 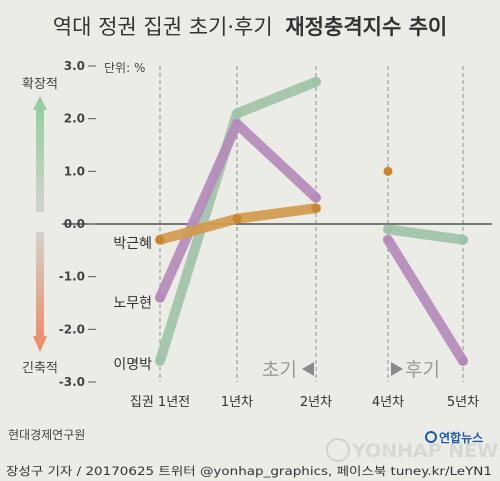 I want to click on x-tick-label: 4년차, so click(x=388, y=402).